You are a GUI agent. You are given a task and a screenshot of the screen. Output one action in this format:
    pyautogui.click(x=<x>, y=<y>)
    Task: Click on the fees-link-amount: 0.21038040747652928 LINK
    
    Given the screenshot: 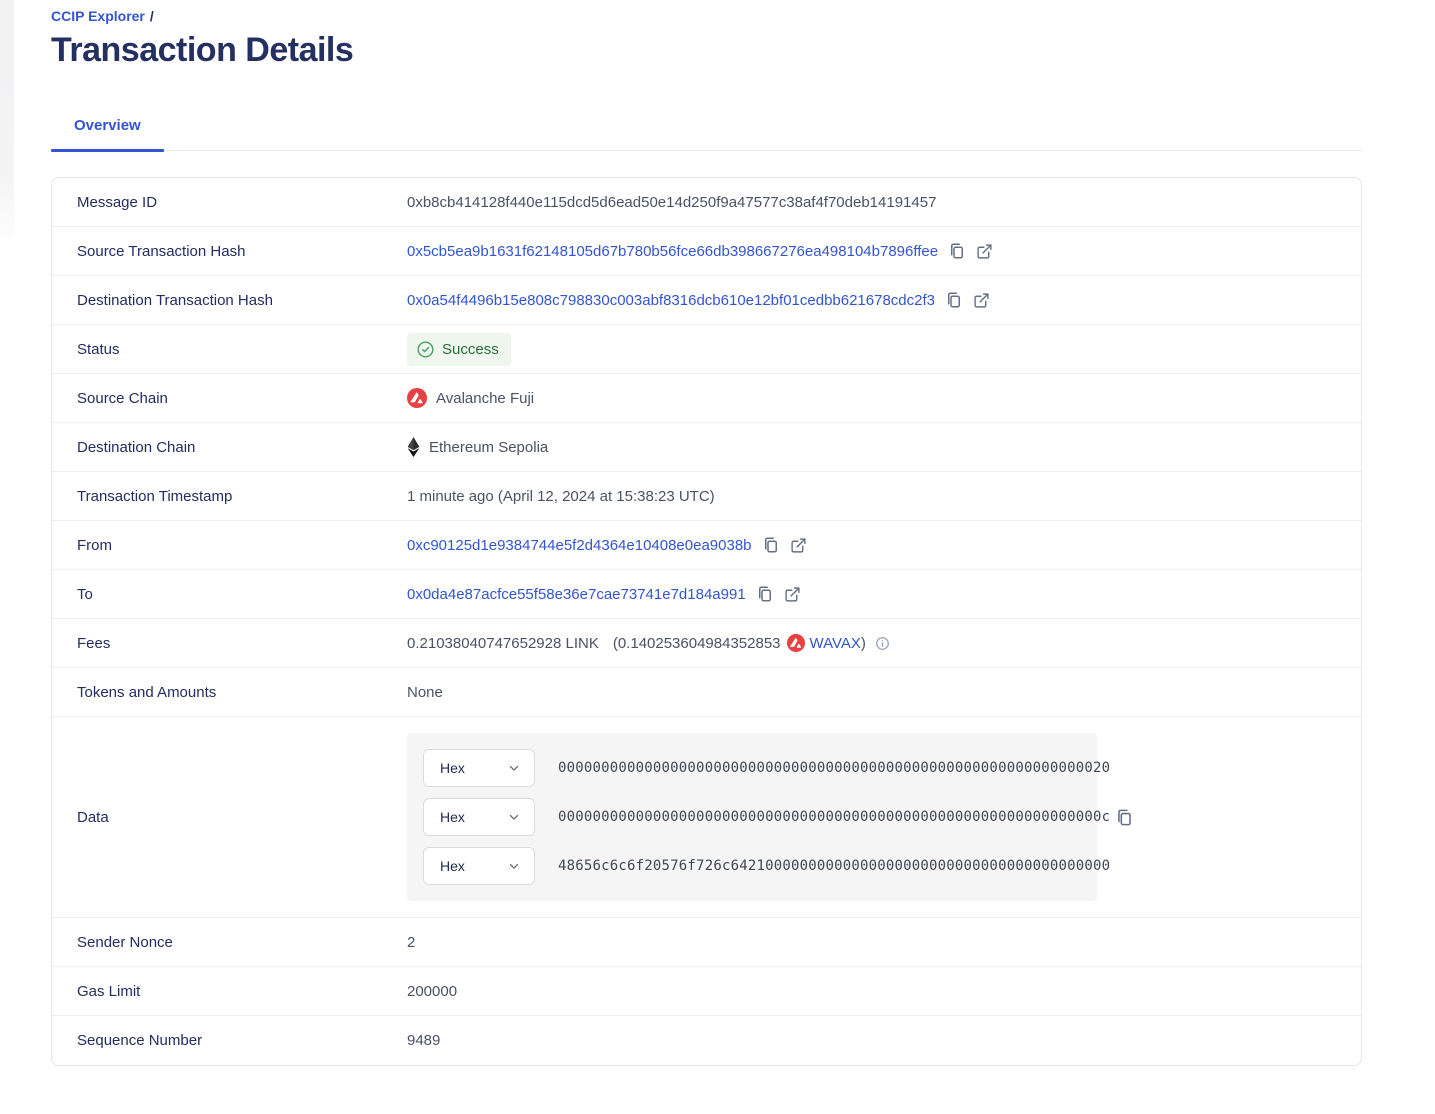 What is the action you would take?
    pyautogui.click(x=503, y=643)
    